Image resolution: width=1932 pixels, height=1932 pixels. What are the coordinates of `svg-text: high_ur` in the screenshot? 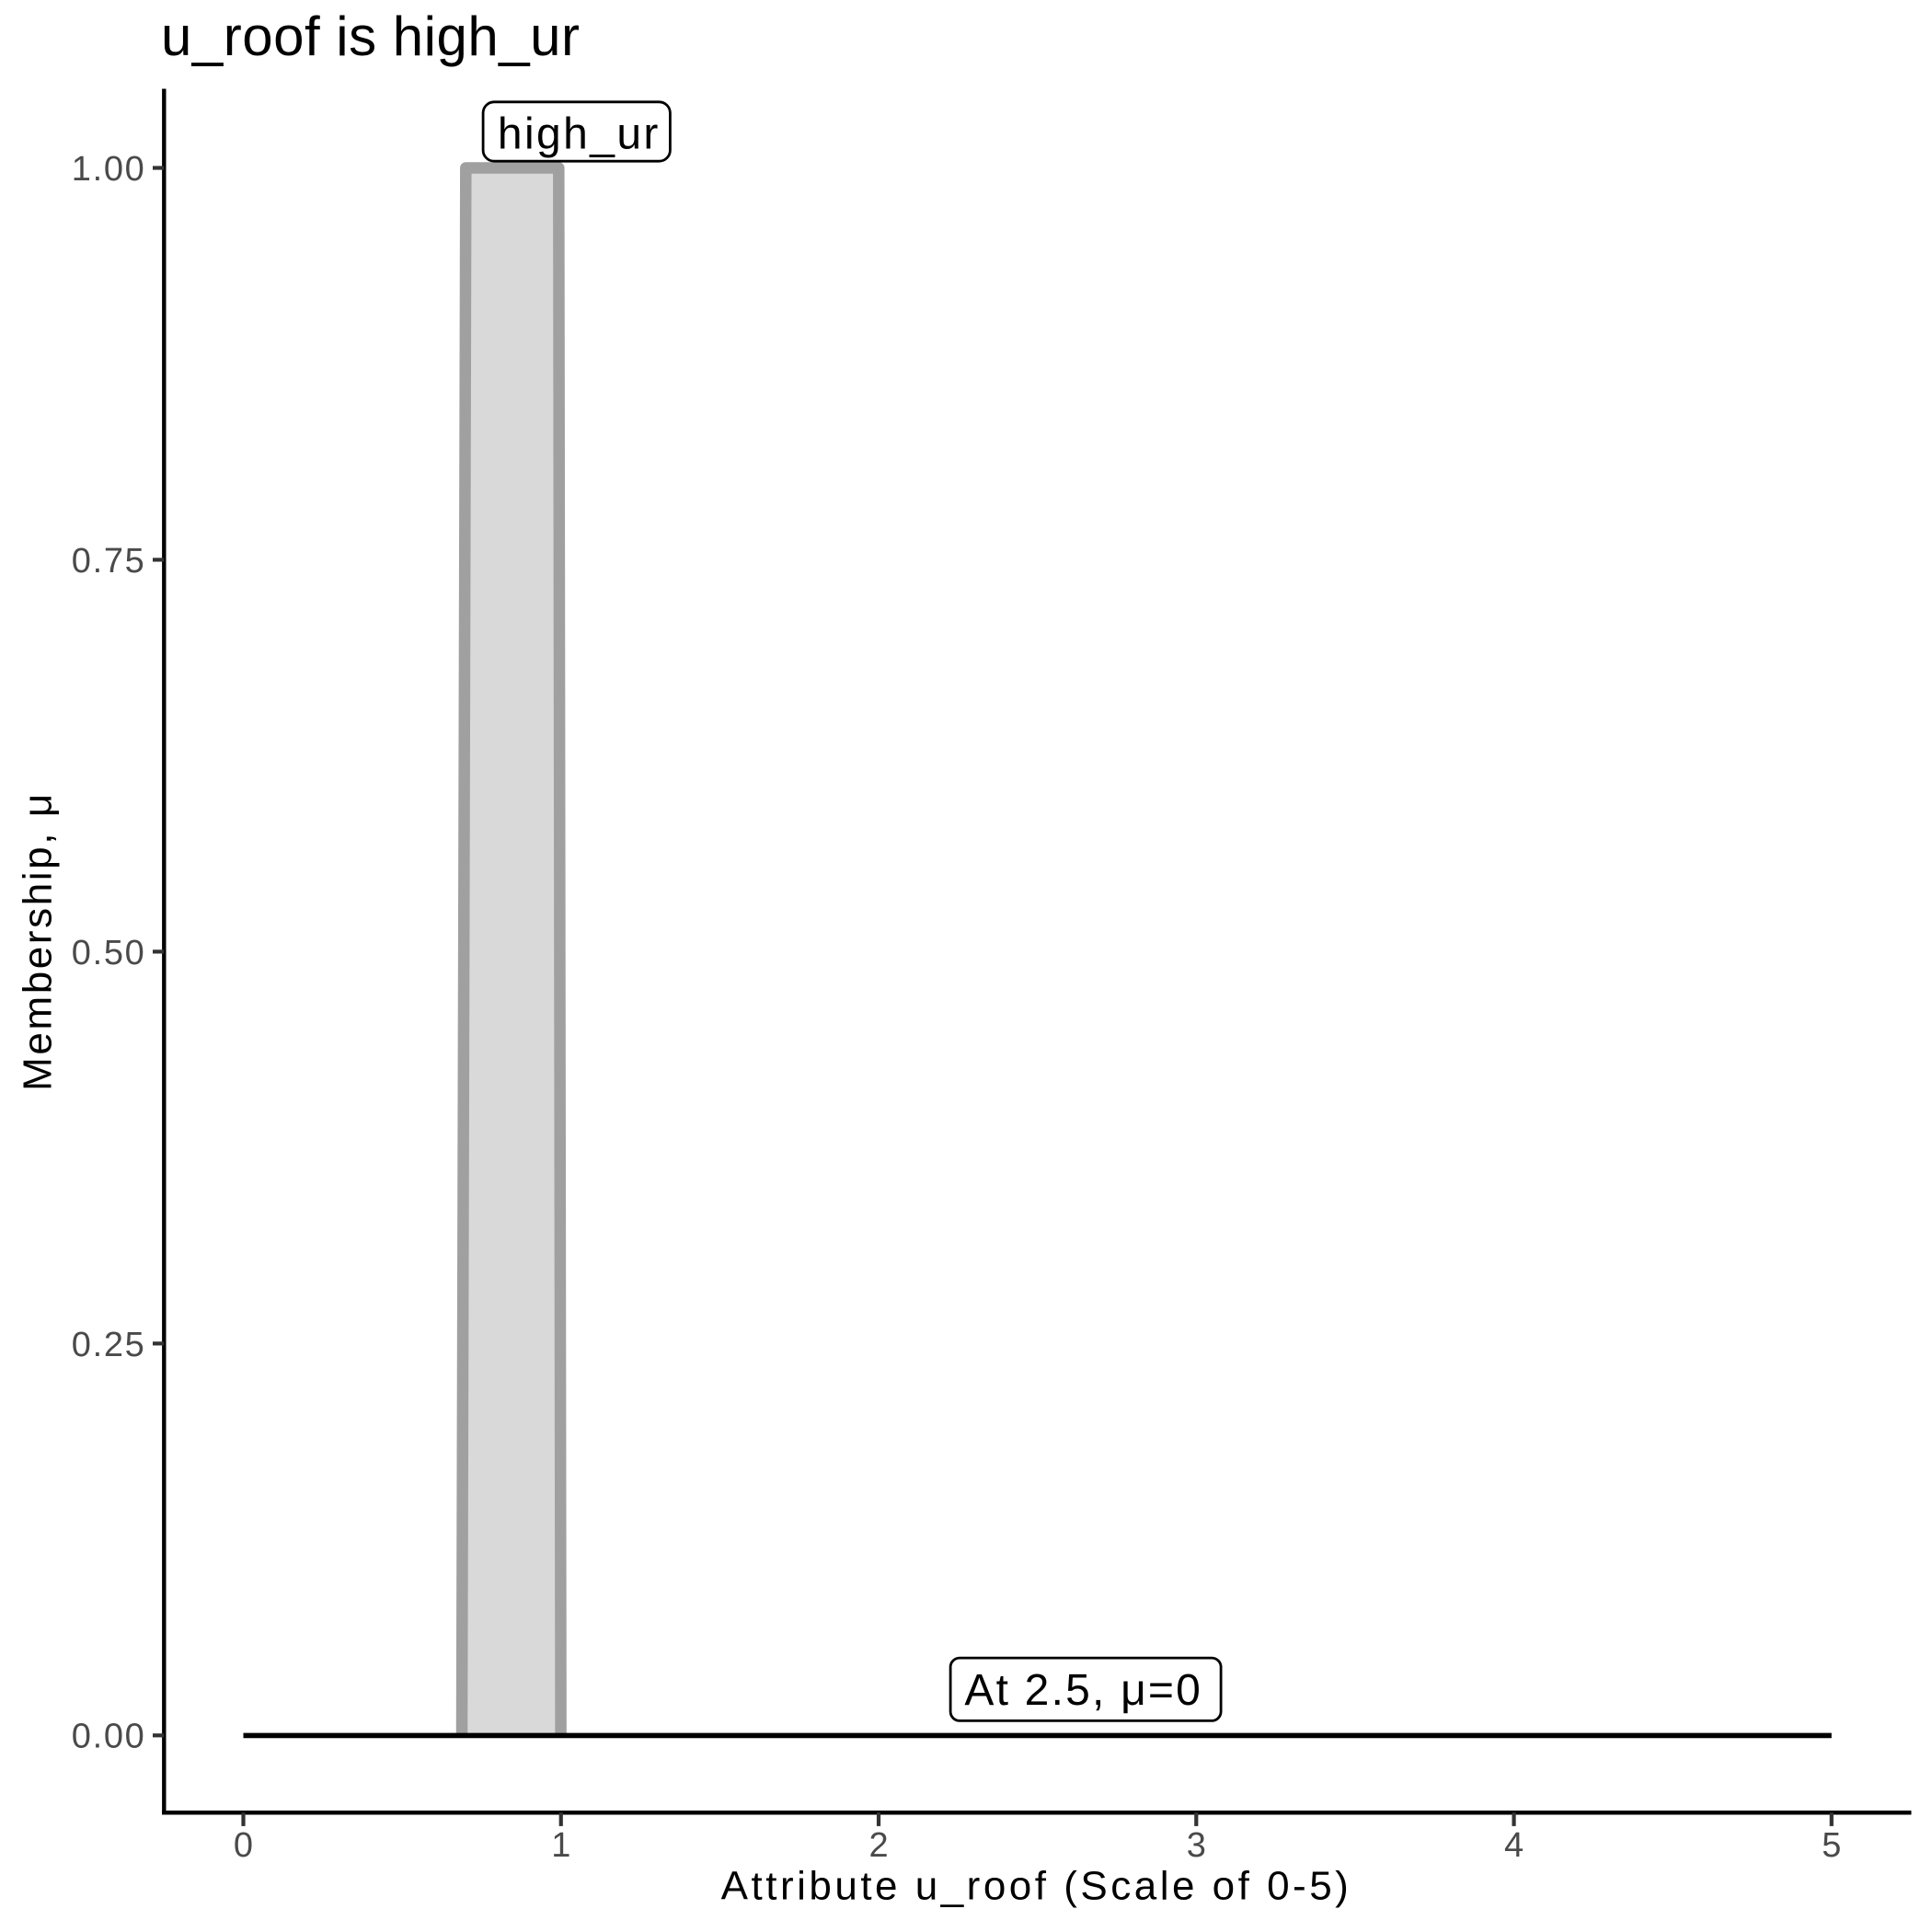 It's located at (579, 134).